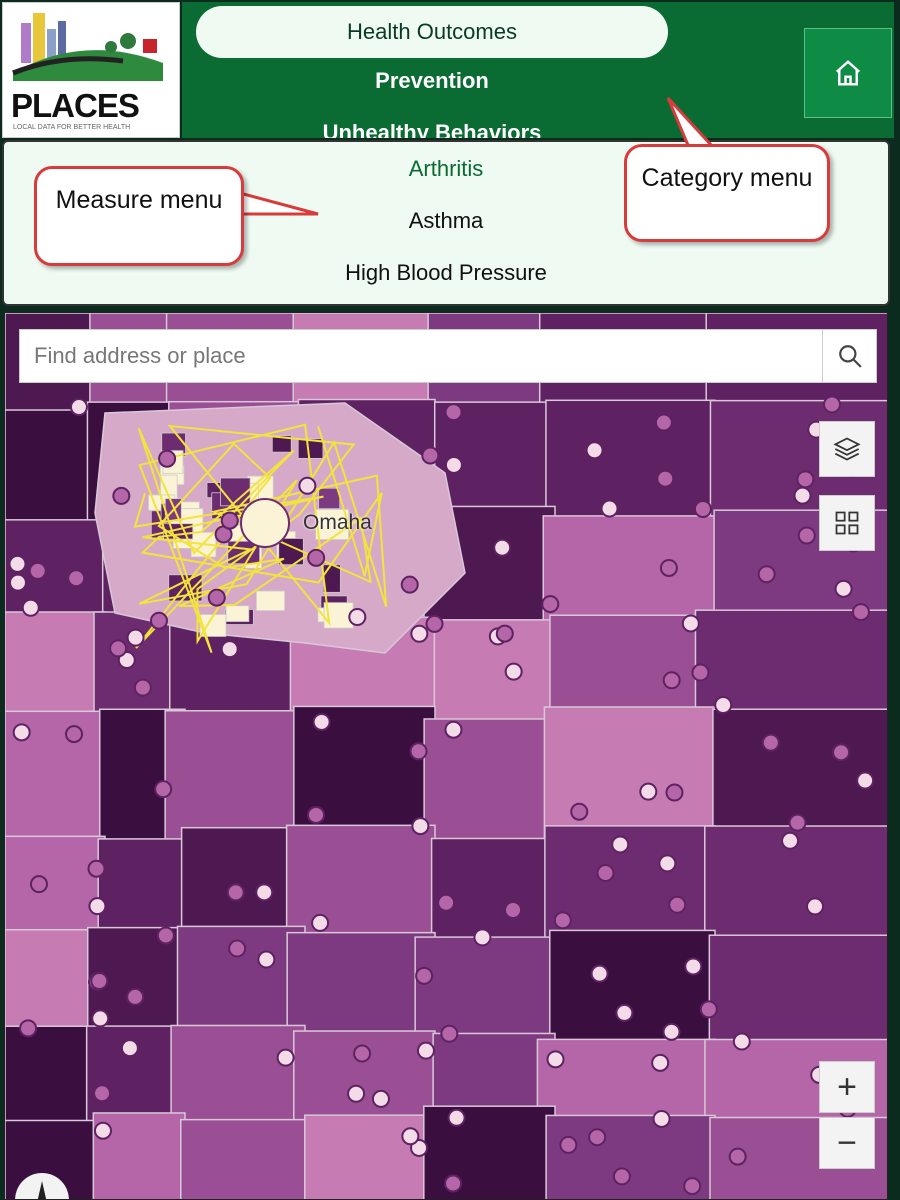 This screenshot has height=1200, width=900. I want to click on census-tract, so click(329, 498).